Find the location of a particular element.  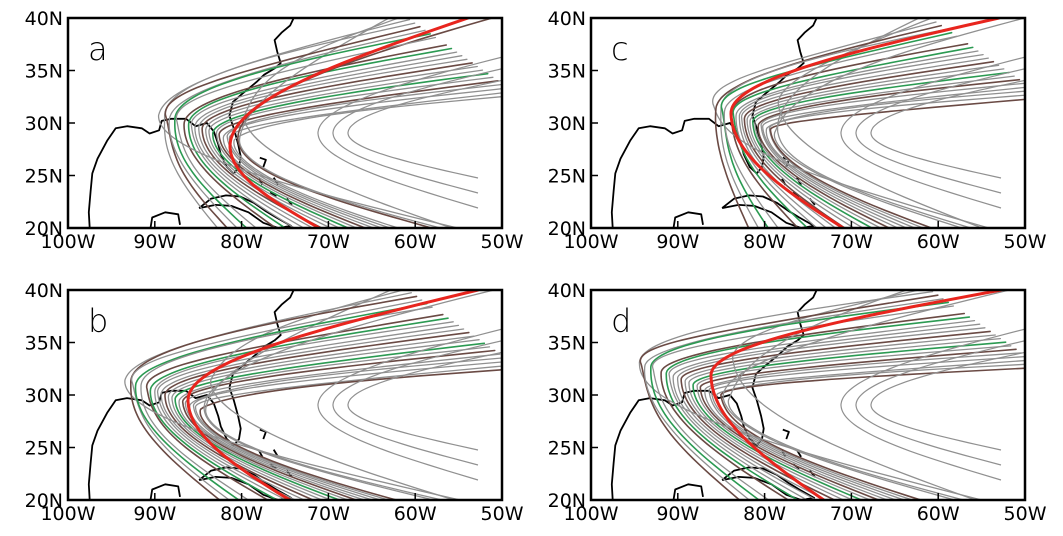

track-lines is located at coordinates (329, 123).